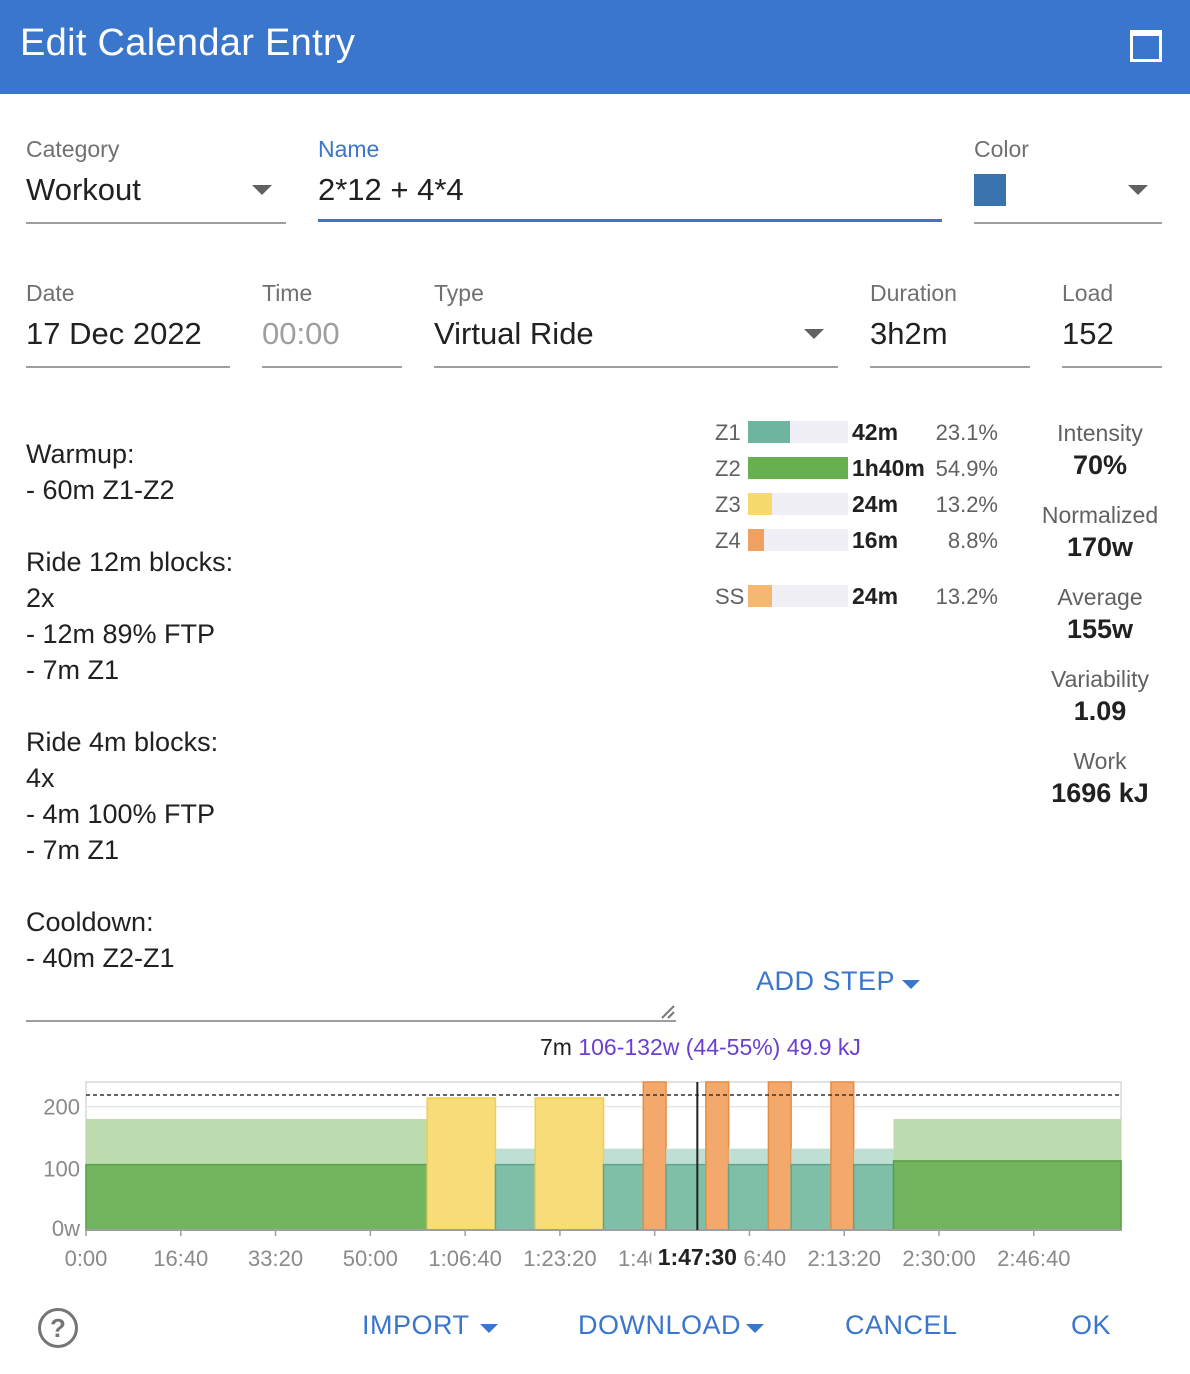 Image resolution: width=1190 pixels, height=1374 pixels. I want to click on import-button: IMPORT, so click(416, 1325).